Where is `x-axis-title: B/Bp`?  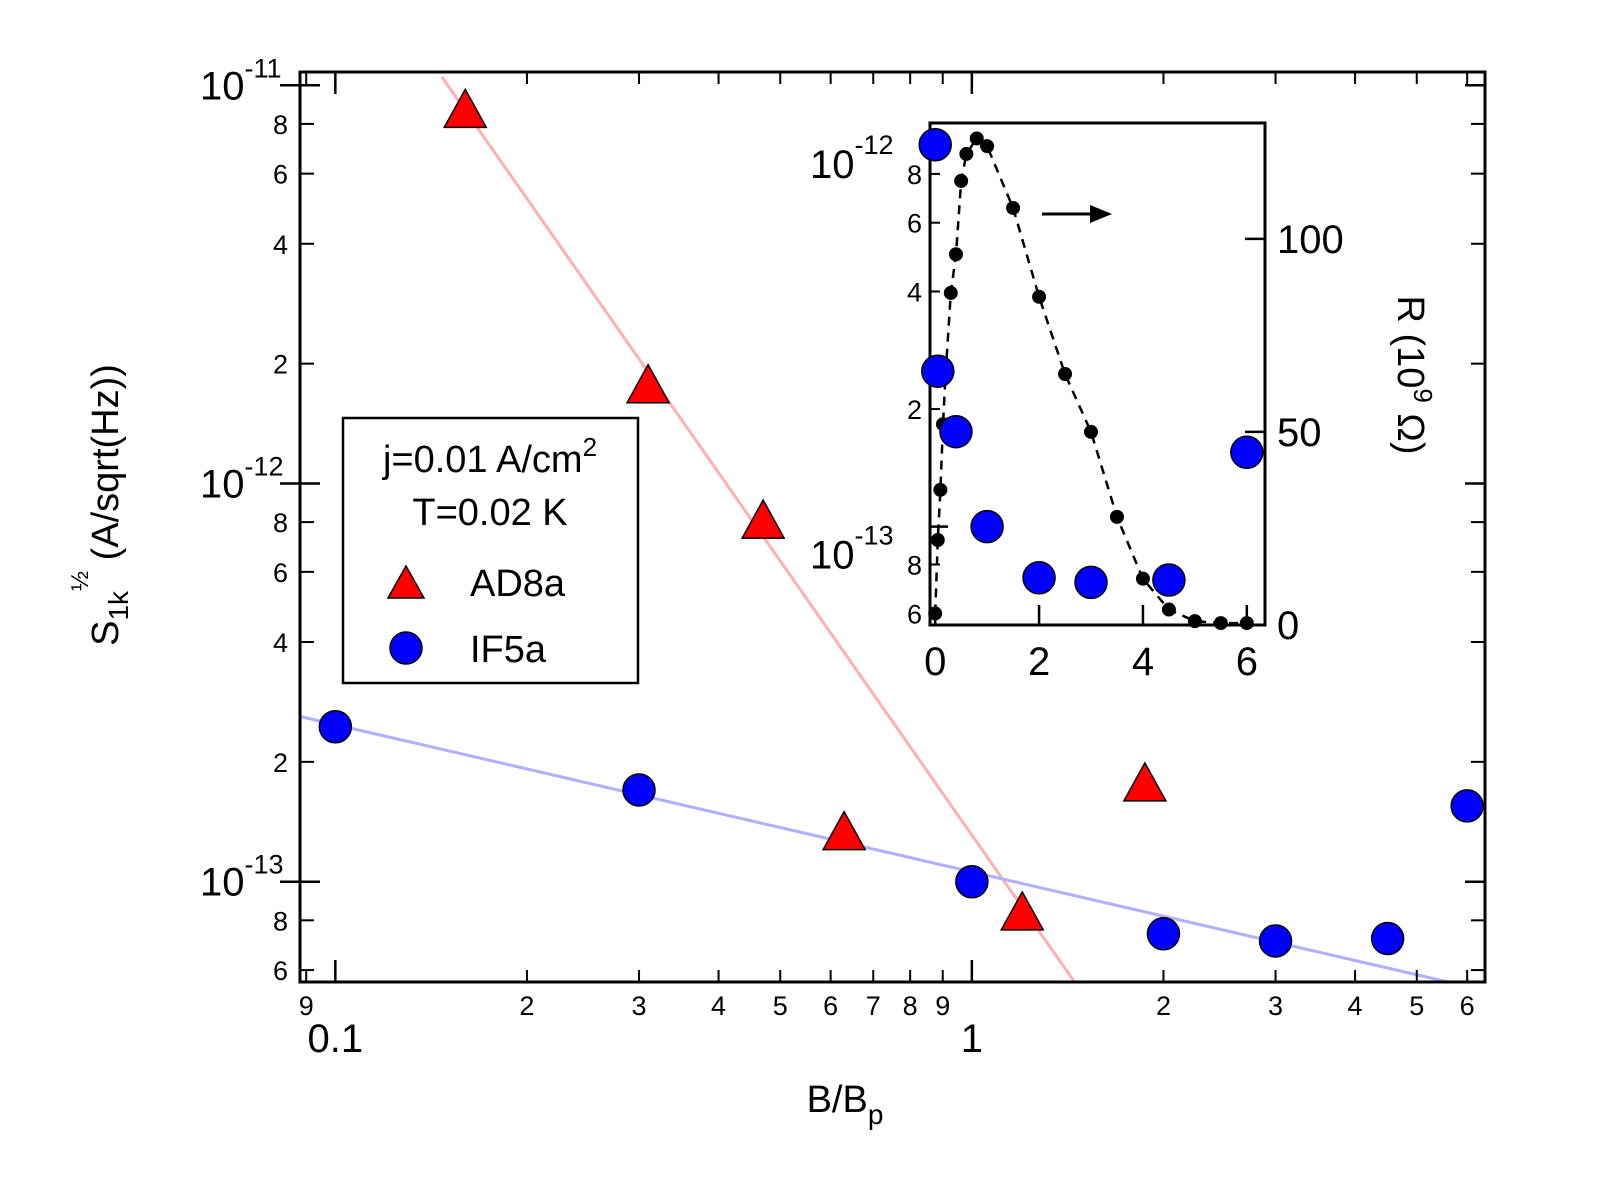
x-axis-title: B/Bp is located at coordinates (845, 1104).